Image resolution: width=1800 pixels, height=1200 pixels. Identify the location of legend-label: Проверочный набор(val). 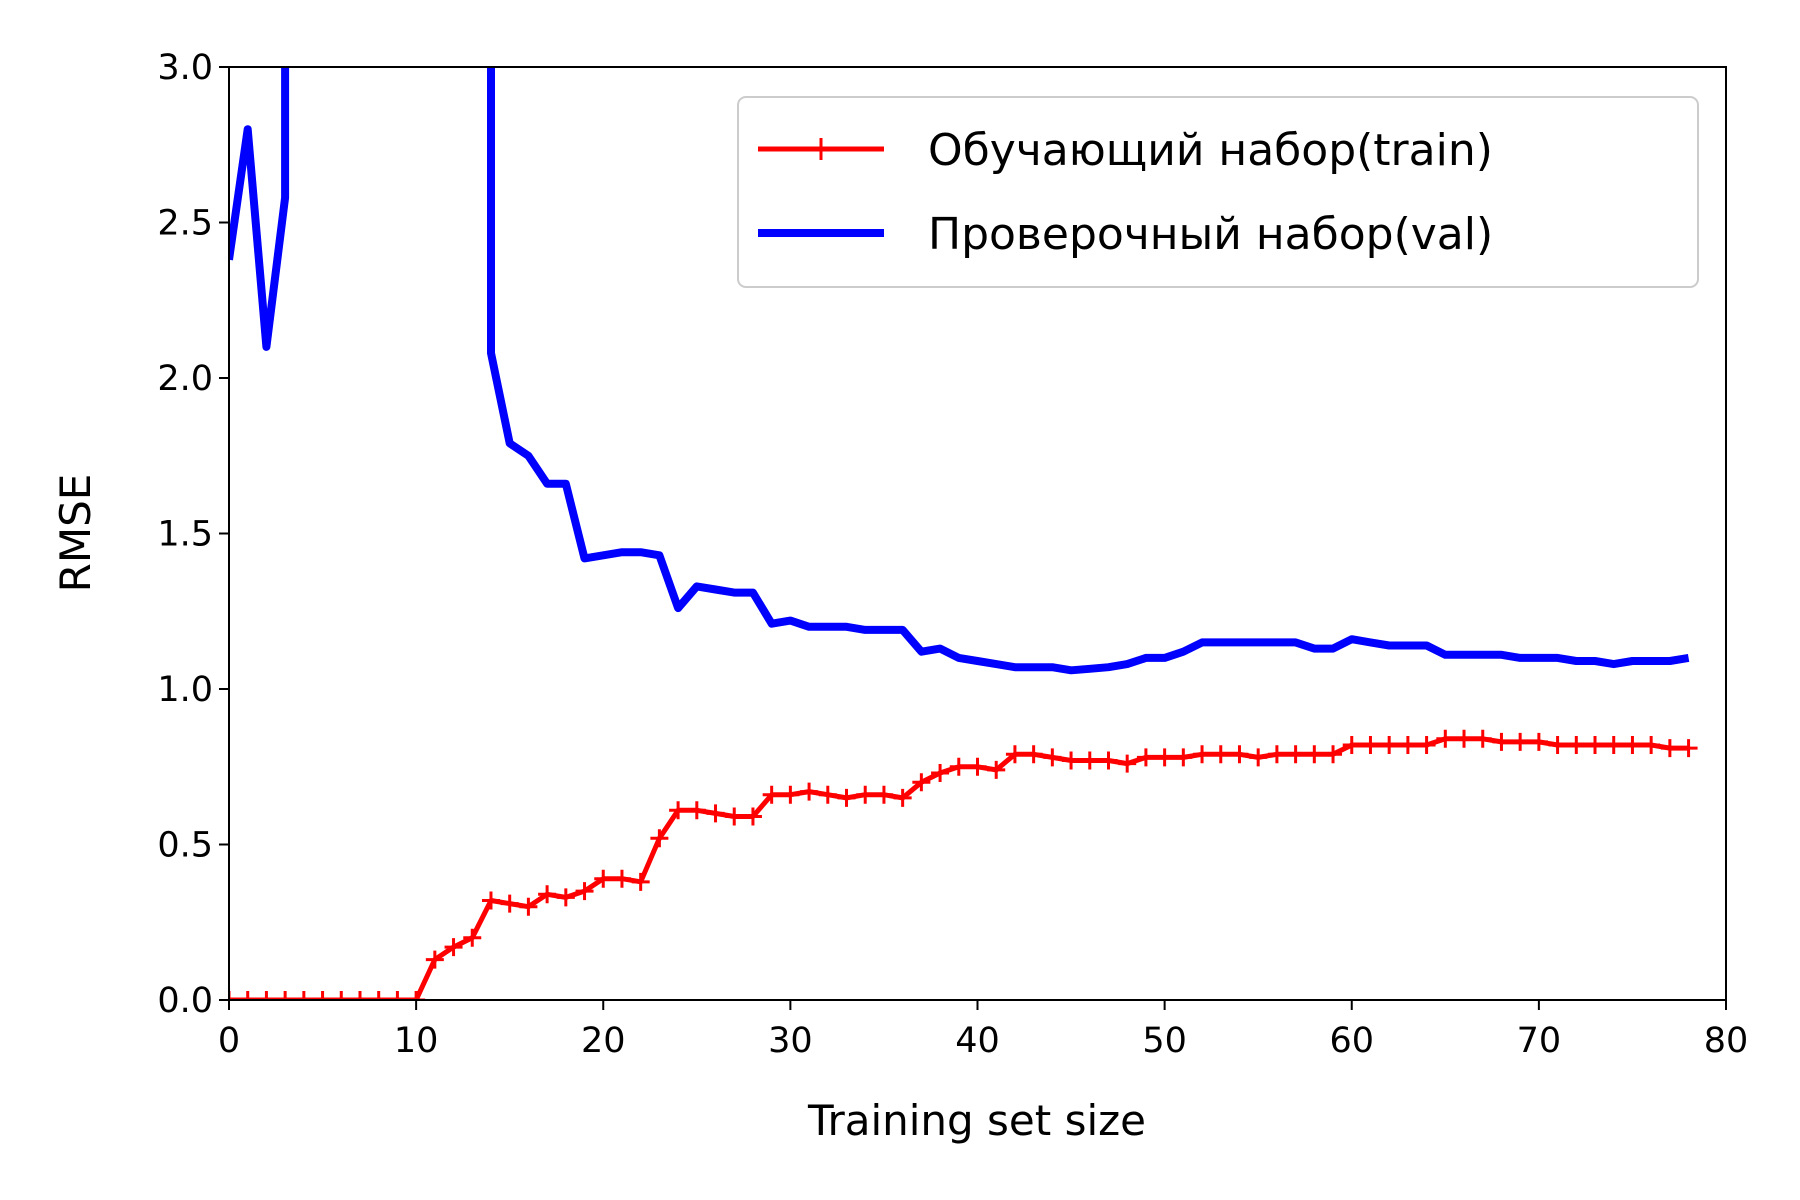
(1210, 234).